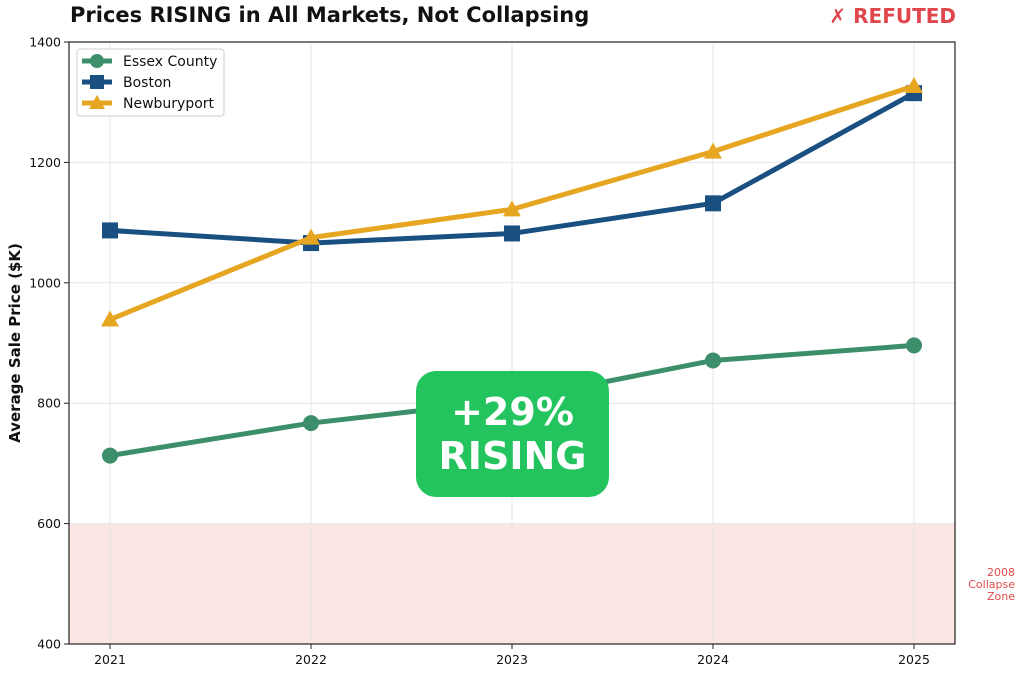 The width and height of the screenshot is (1024, 675). I want to click on y-tick-label: 1200, so click(45, 162).